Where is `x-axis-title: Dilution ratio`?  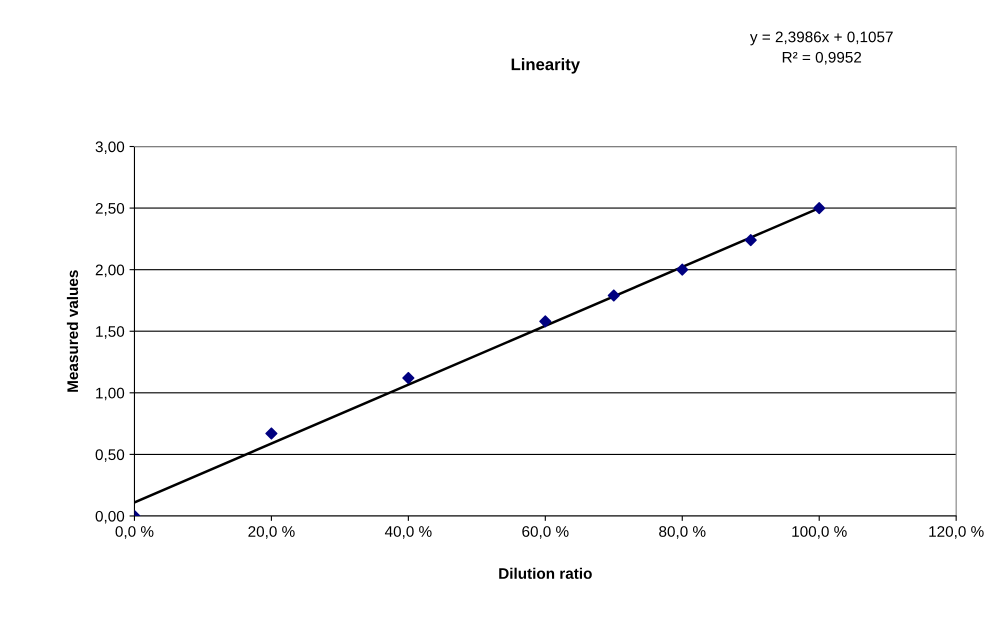
x-axis-title: Dilution ratio is located at coordinates (545, 573).